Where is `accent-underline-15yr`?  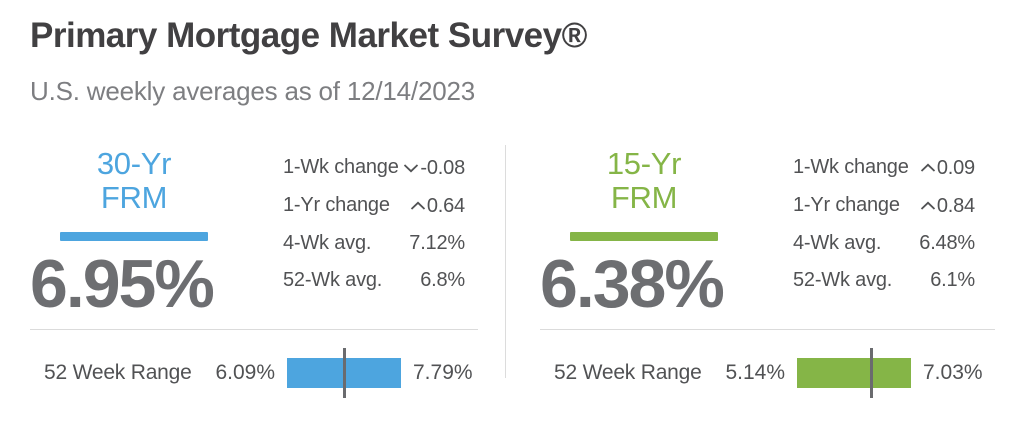 accent-underline-15yr is located at coordinates (644, 236).